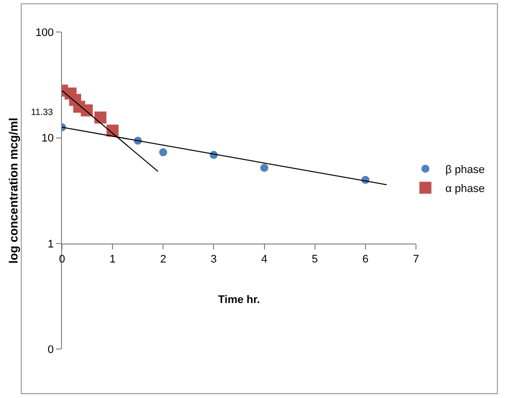  I want to click on y-axis-title: log concentration mcg/ml, so click(13, 191).